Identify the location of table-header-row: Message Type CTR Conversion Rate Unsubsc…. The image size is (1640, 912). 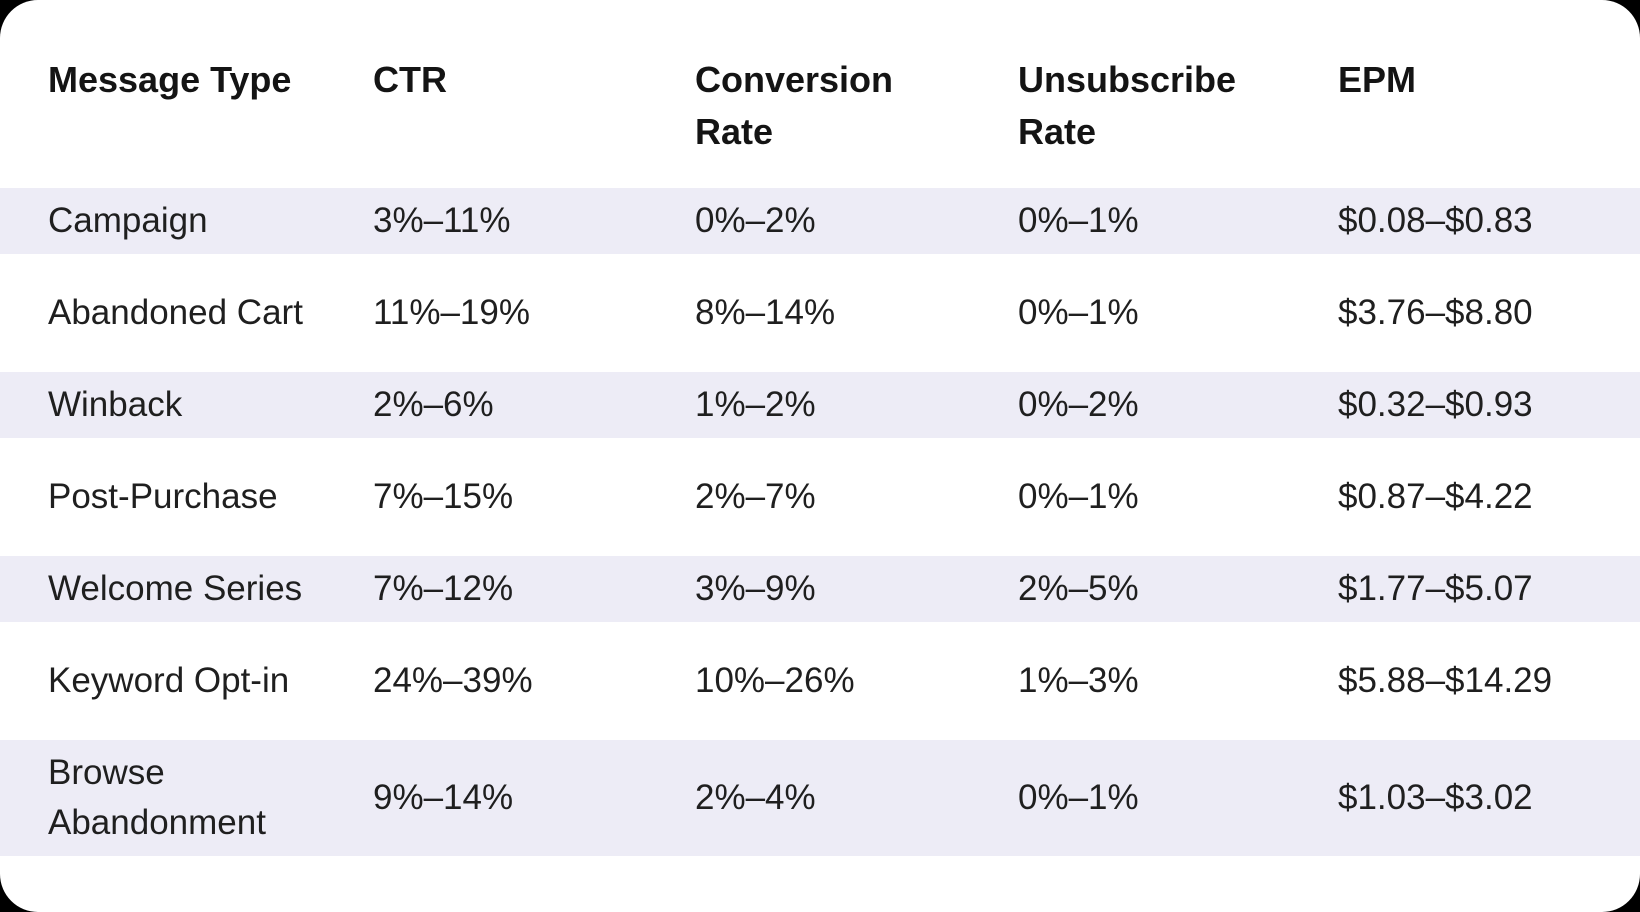
(820, 102).